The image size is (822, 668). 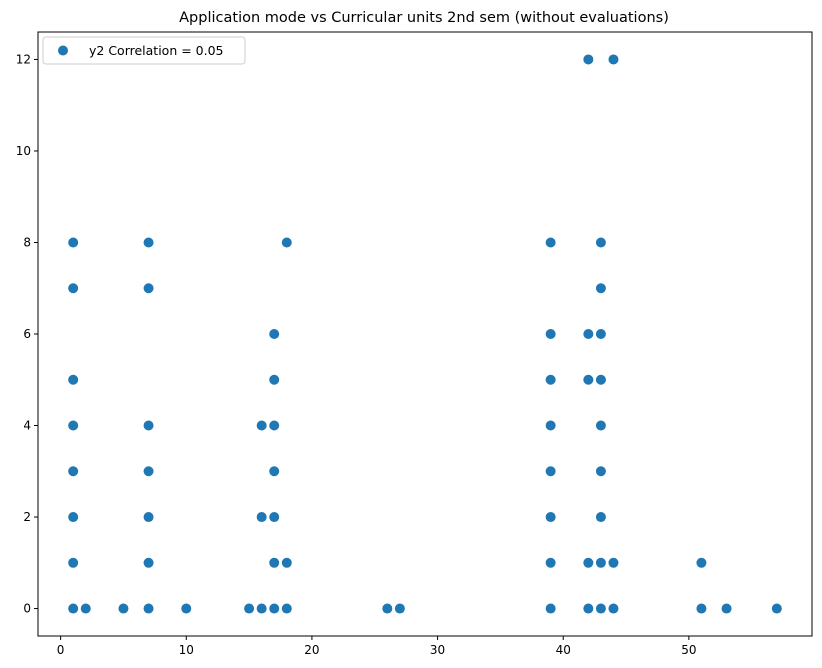 I want to click on y-tick-label: 10, so click(x=23, y=151).